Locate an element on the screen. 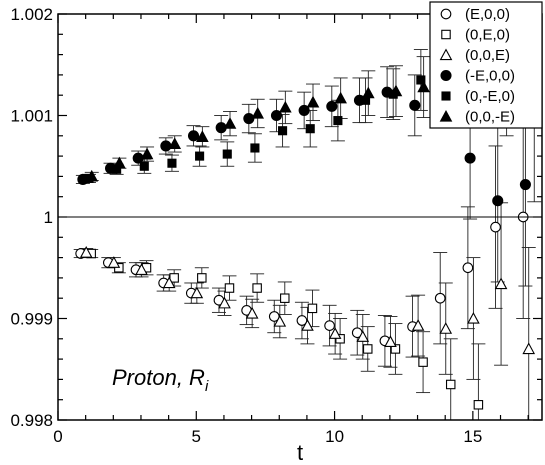 The image size is (545, 465). y-tick-label: 0.998 is located at coordinates (31, 420).